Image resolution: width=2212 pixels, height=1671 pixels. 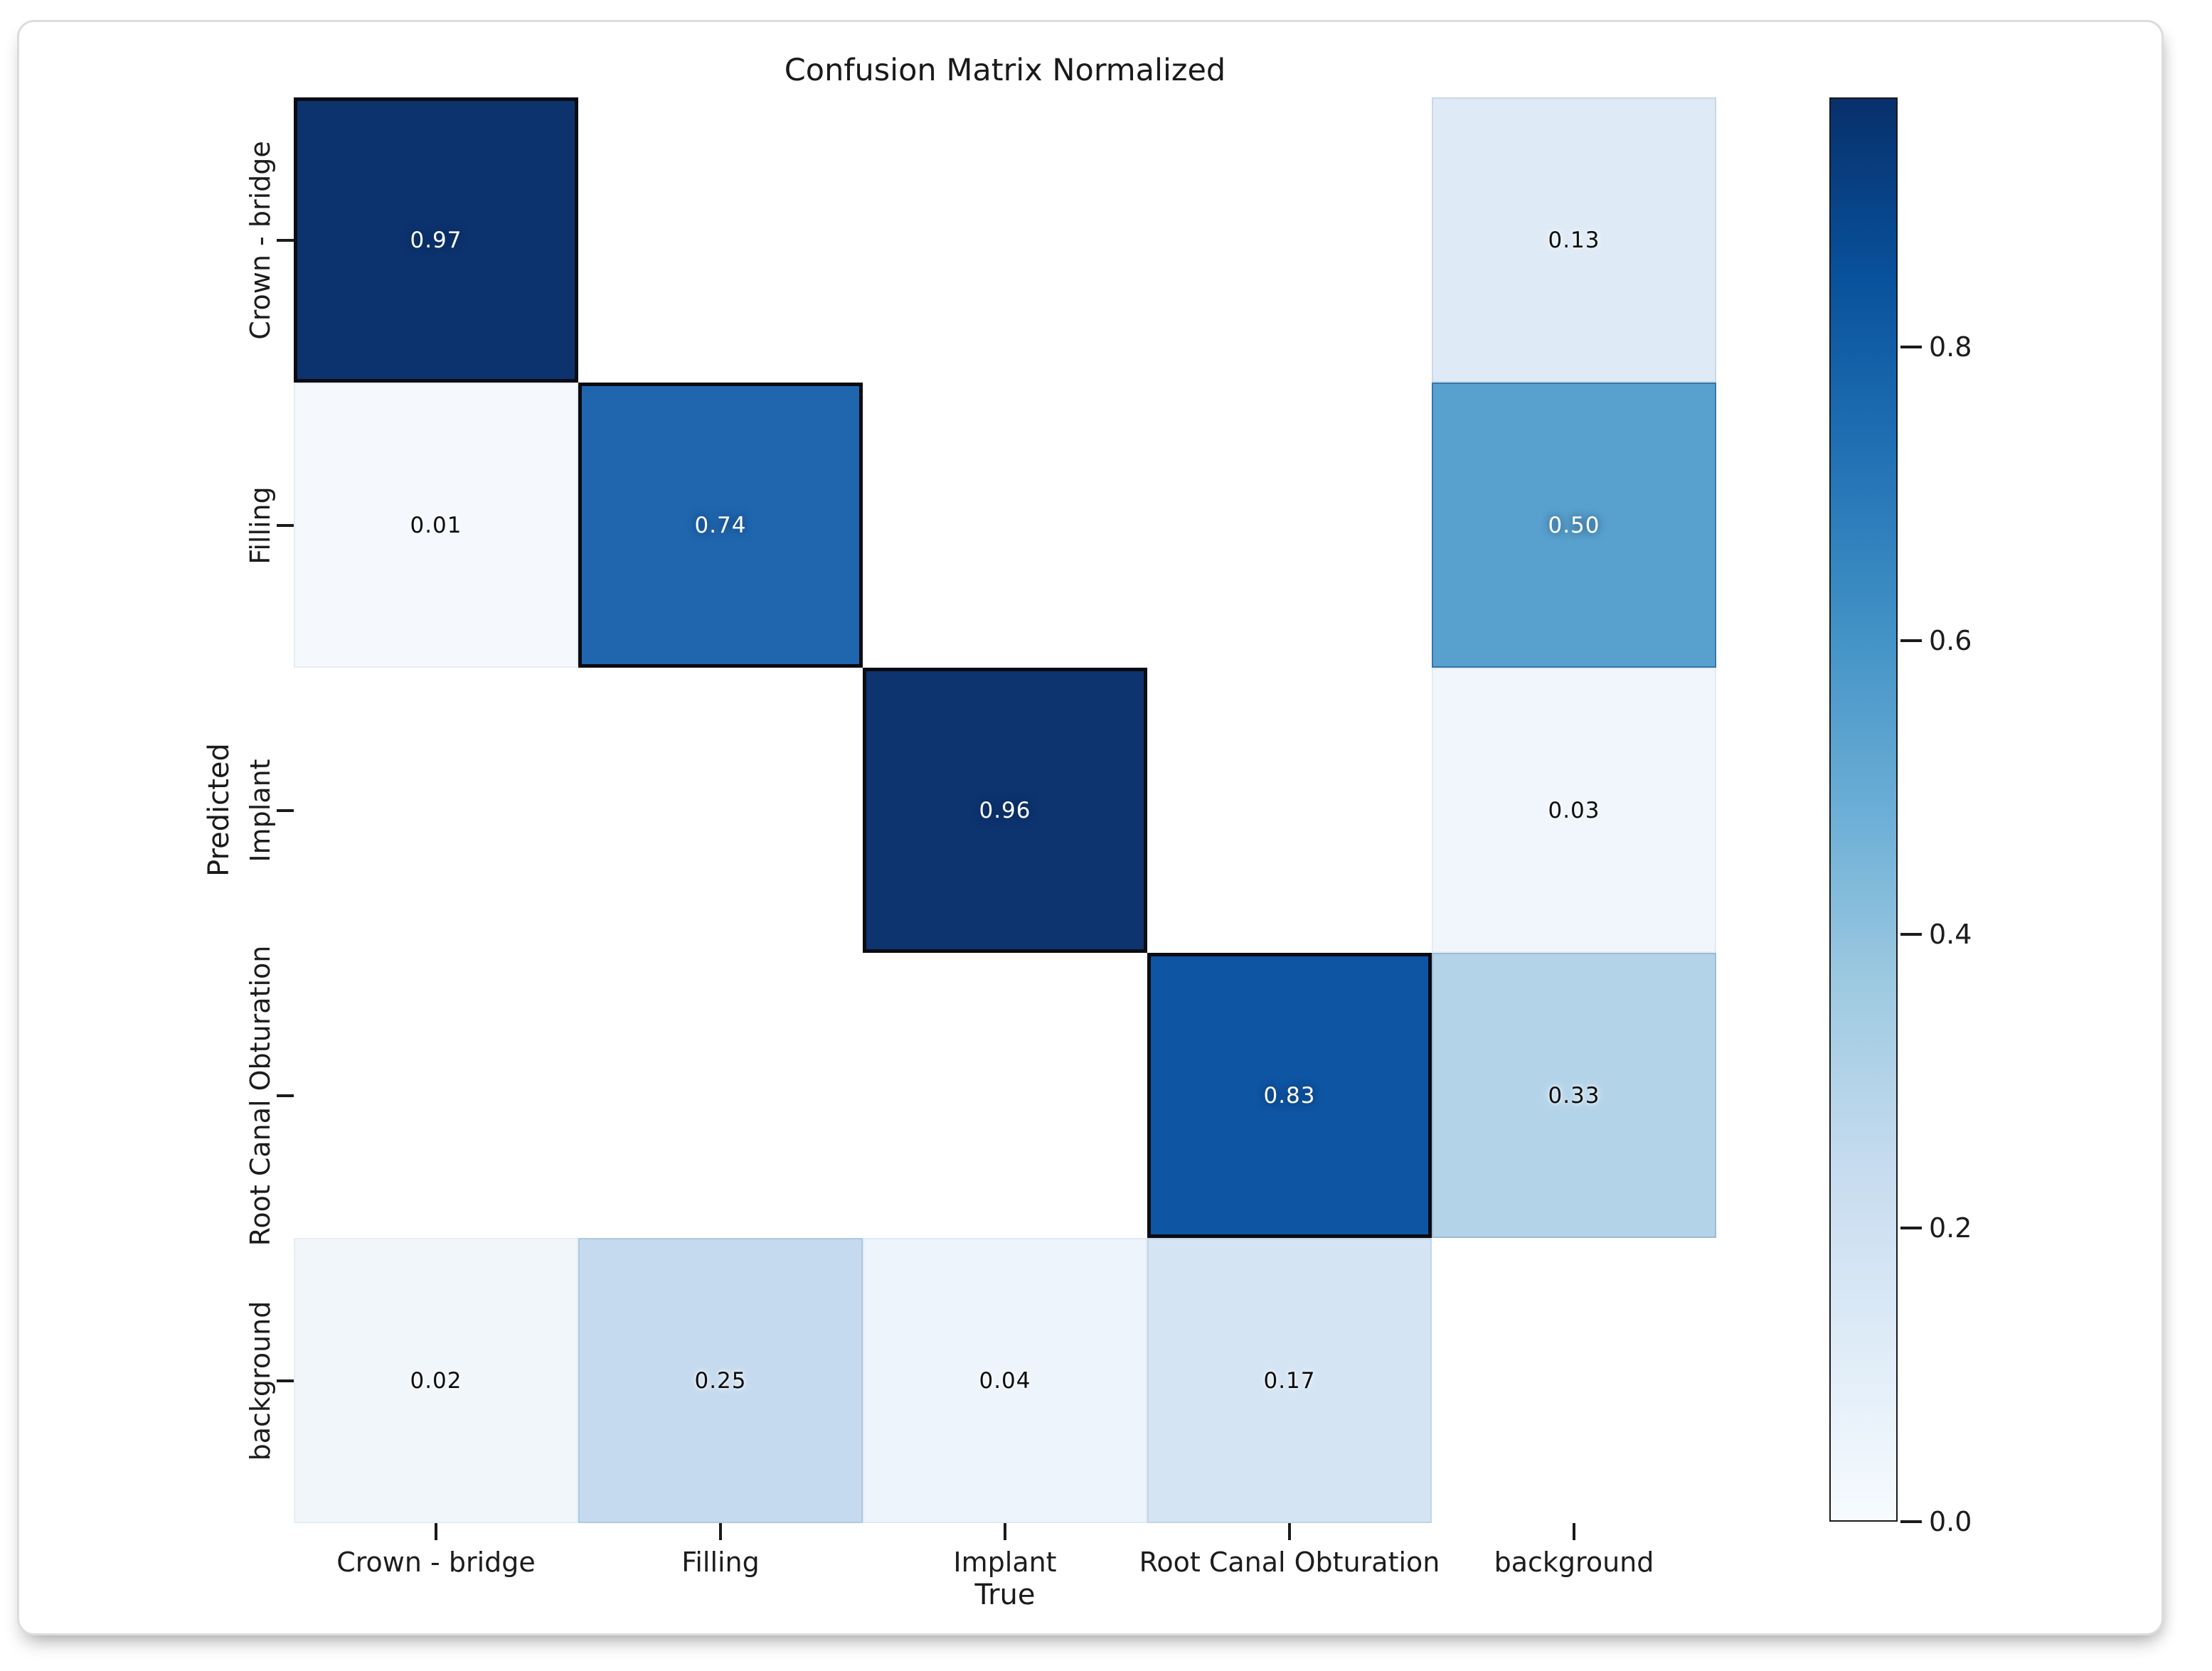 What do you see at coordinates (1950, 1228) in the screenshot?
I see `colorbar-tick-label: 0.2` at bounding box center [1950, 1228].